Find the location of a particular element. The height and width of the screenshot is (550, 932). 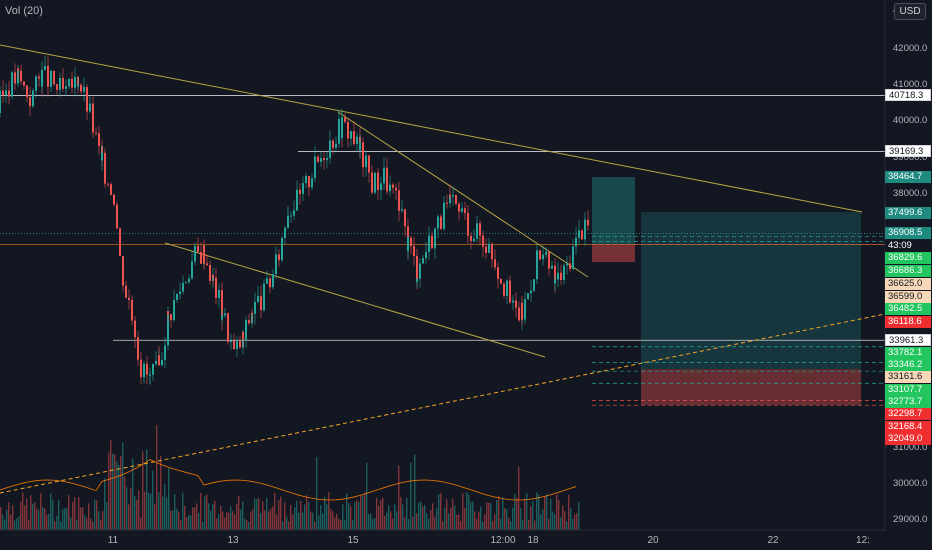

price-tag: 36686.3 is located at coordinates (908, 271).